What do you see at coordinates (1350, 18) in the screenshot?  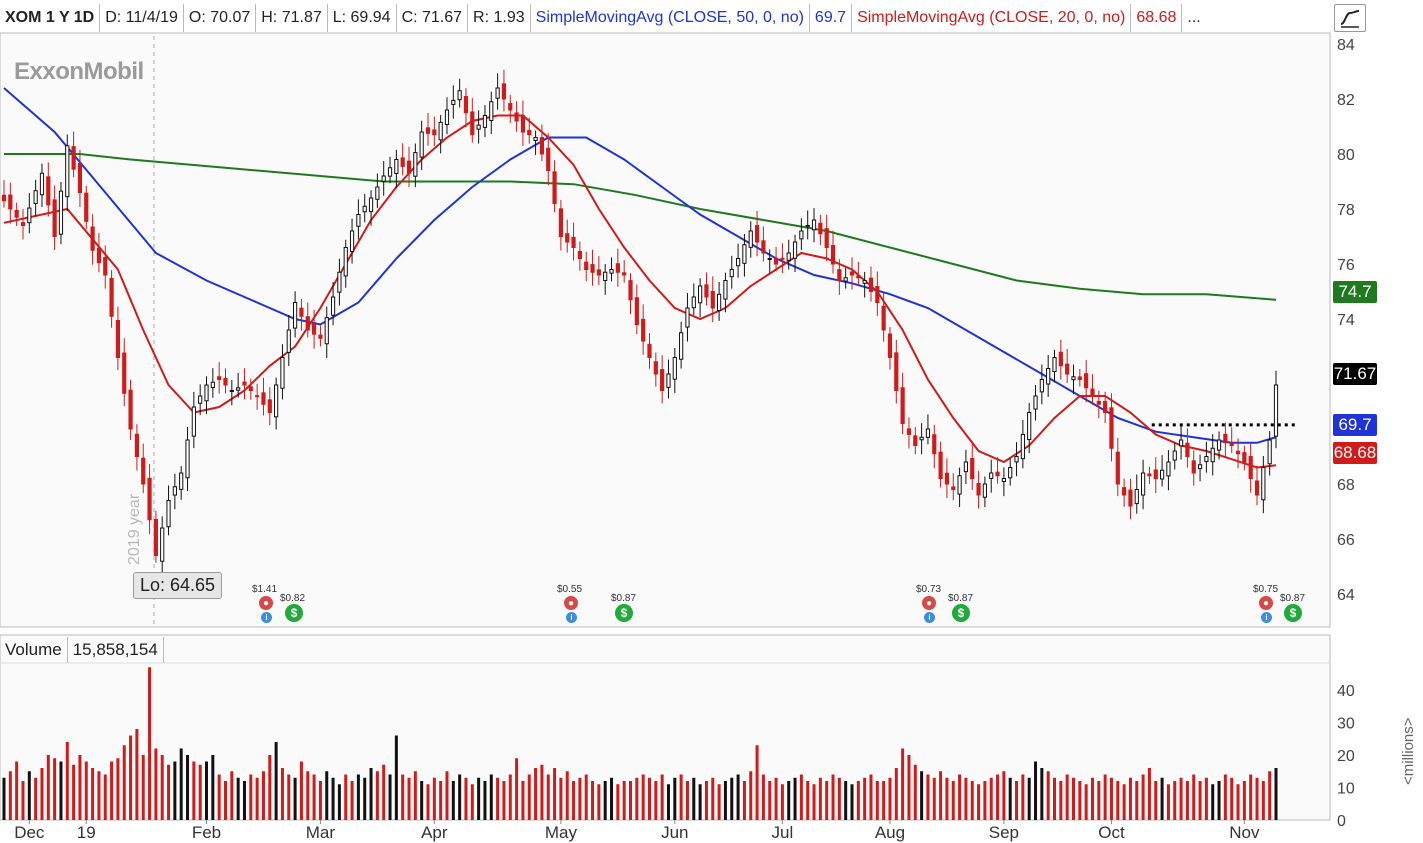 I see `chart-menu-icon` at bounding box center [1350, 18].